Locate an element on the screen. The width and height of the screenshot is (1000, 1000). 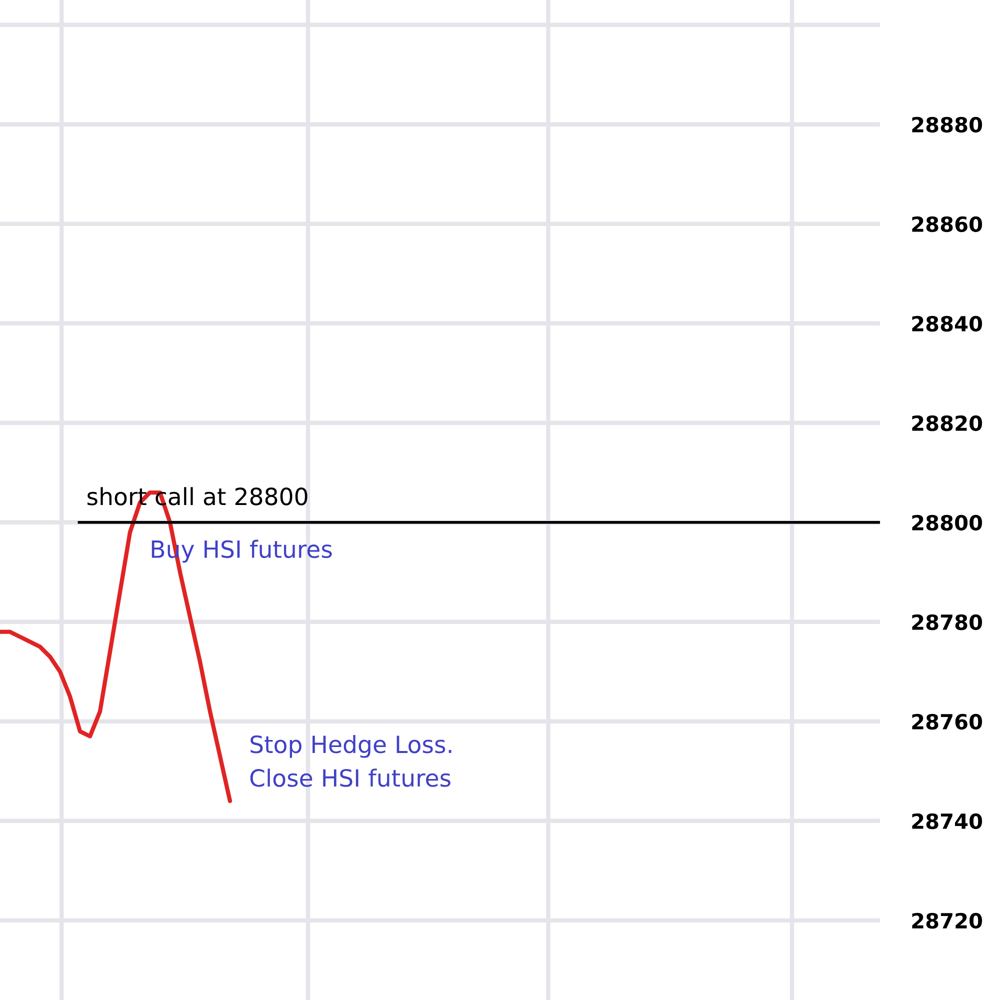
y-tick-label: 28780 is located at coordinates (947, 622).